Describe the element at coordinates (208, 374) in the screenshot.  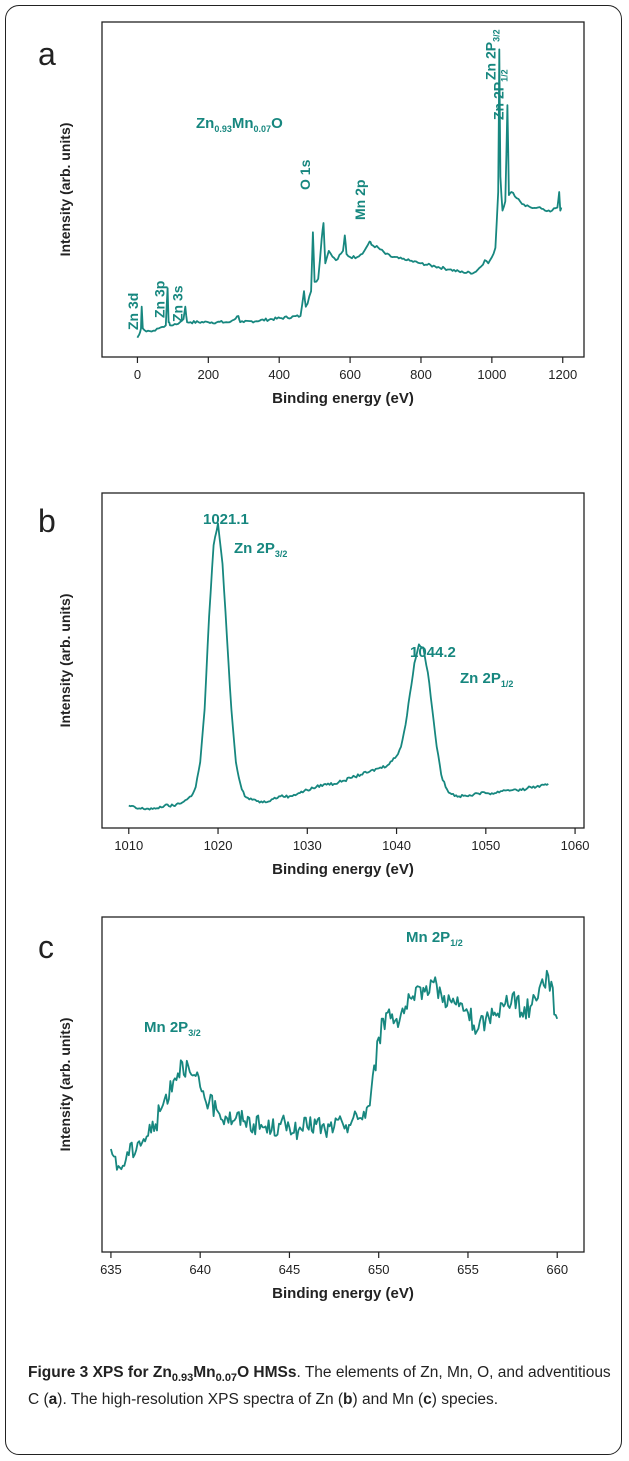
I see `x-tick-label: 200` at that location.